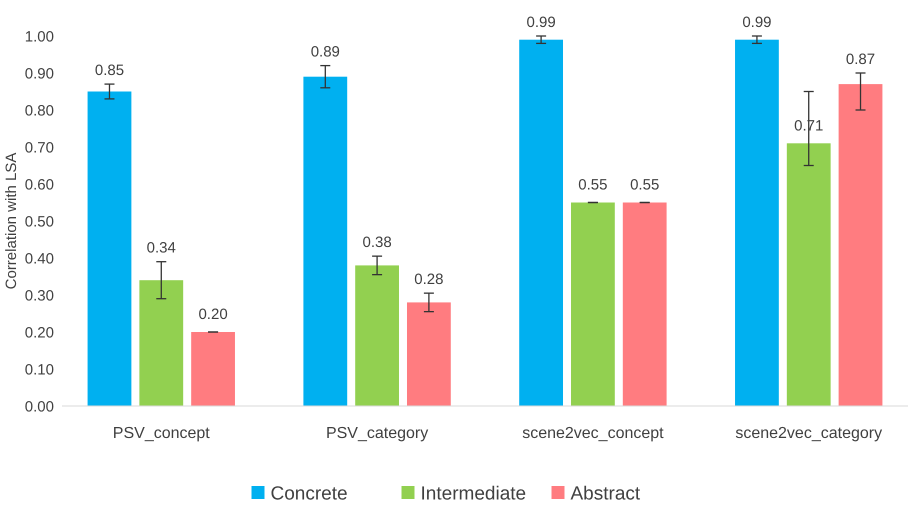  What do you see at coordinates (429, 279) in the screenshot?
I see `data-label: 0.28` at bounding box center [429, 279].